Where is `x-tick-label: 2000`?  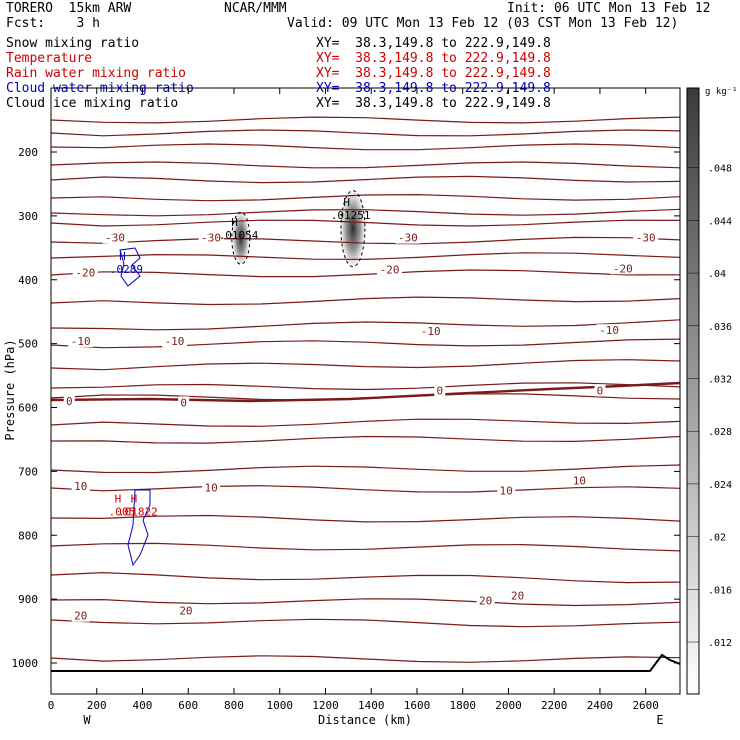
x-tick-label: 2000 is located at coordinates (508, 705).